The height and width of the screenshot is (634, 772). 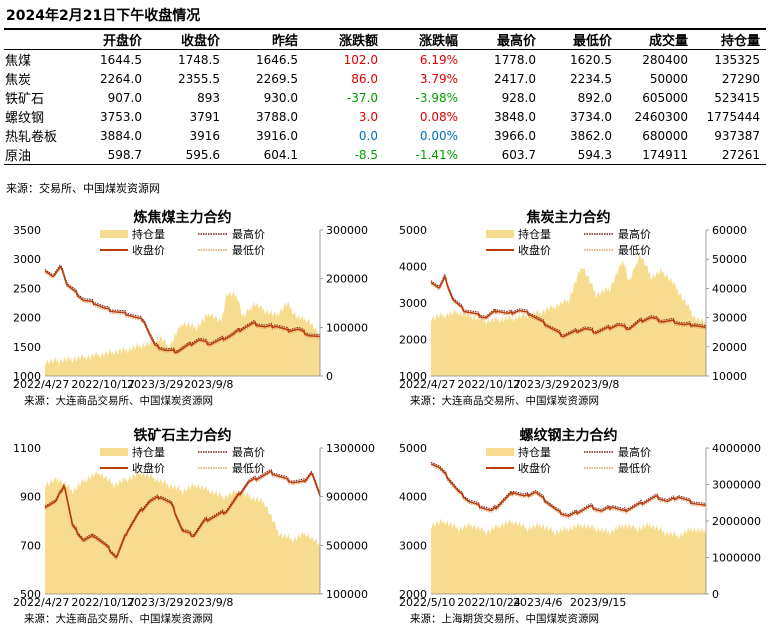 I want to click on cell-pct: -1.41%, so click(x=424, y=155).